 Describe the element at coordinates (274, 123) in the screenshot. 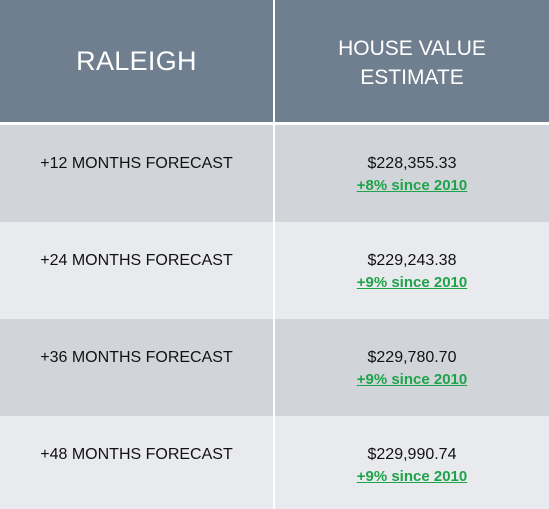

I see `header-divider` at that location.